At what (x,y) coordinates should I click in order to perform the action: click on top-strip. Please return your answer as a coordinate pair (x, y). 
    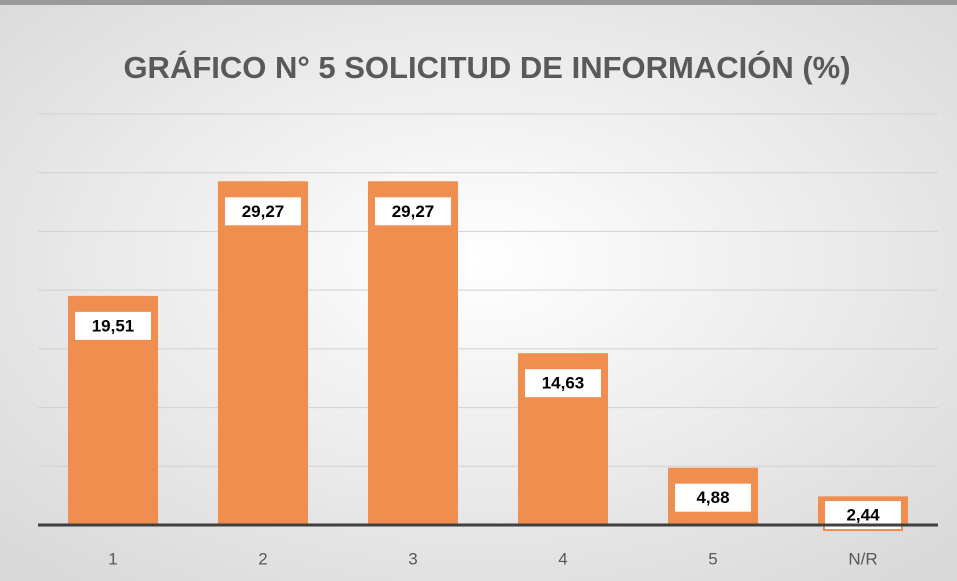
    Looking at the image, I should click on (478, 2).